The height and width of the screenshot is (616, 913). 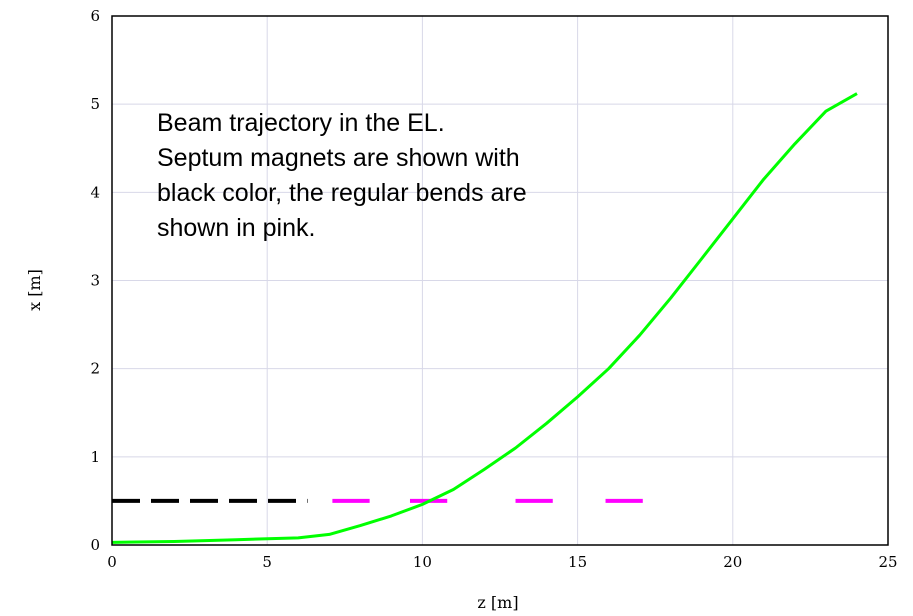 What do you see at coordinates (95, 457) in the screenshot?
I see `y-tick-label: 1` at bounding box center [95, 457].